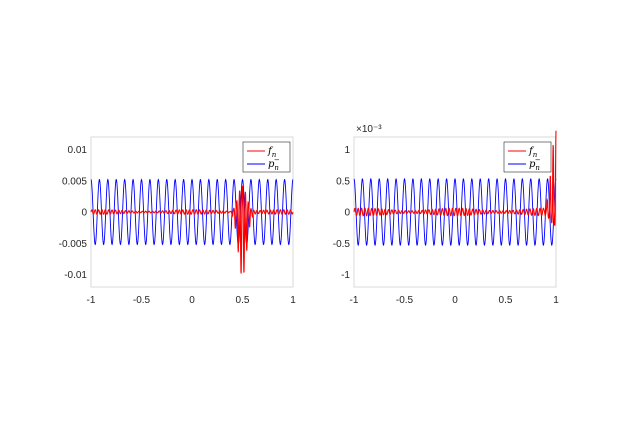 This screenshot has width=626, height=443. Describe the element at coordinates (73, 244) in the screenshot. I see `y-tick-label: -0.005` at that location.